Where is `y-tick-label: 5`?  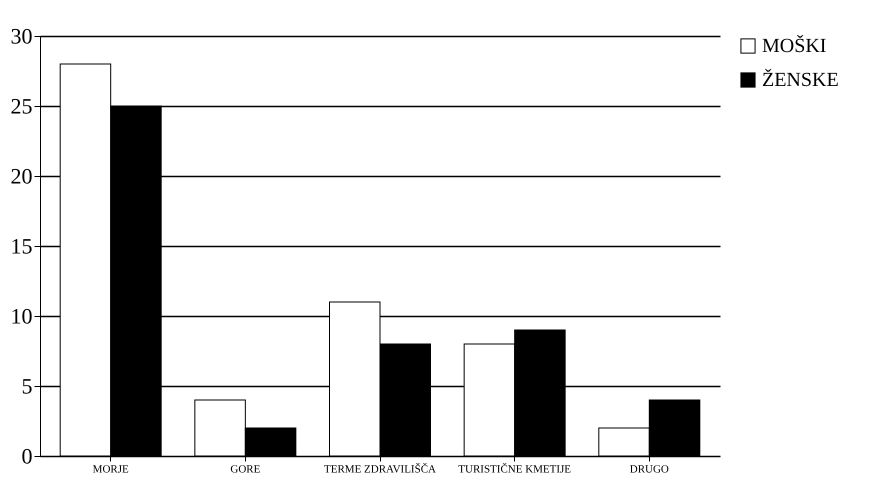
y-tick-label: 5 is located at coordinates (27, 386).